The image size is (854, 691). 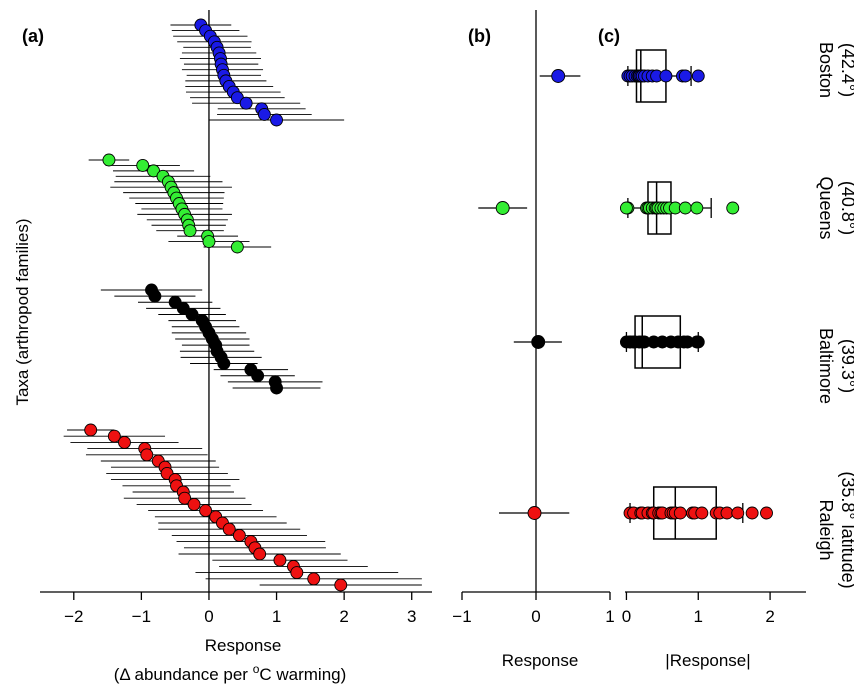 I want to click on panel-a-x-tick-label: −2, so click(x=73, y=616).